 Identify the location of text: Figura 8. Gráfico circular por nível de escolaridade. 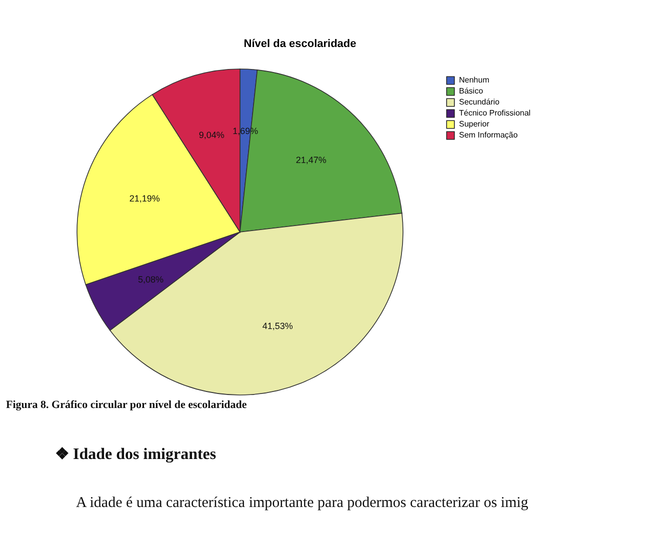
(126, 405).